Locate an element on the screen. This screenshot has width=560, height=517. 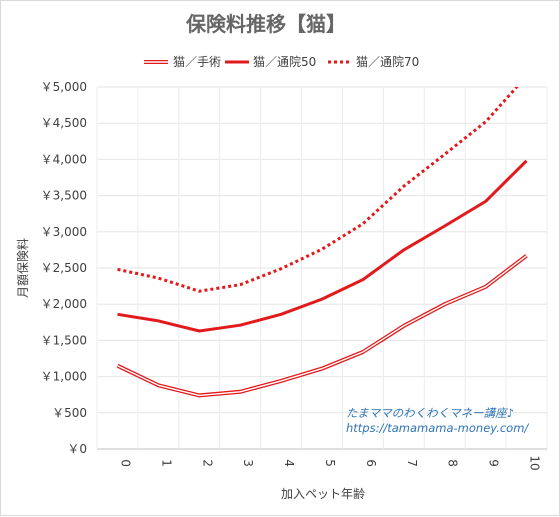
y-tick-label: ￥3,500 is located at coordinates (64, 196).